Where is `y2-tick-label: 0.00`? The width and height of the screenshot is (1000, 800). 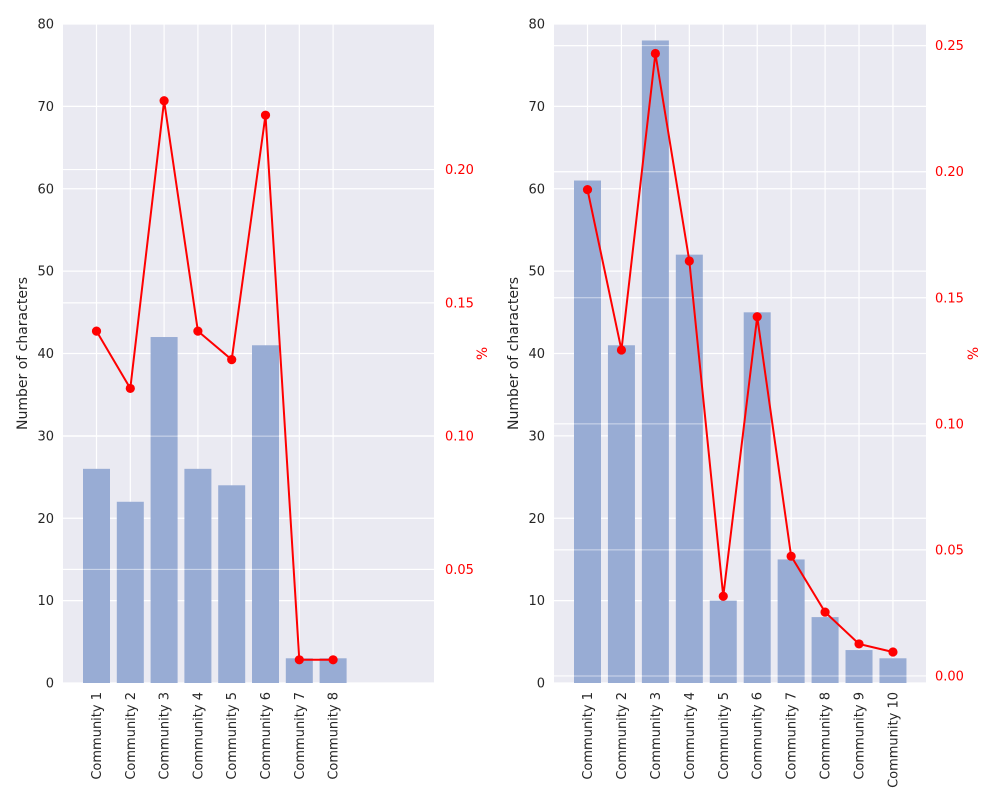
y2-tick-label: 0.00 is located at coordinates (949, 676).